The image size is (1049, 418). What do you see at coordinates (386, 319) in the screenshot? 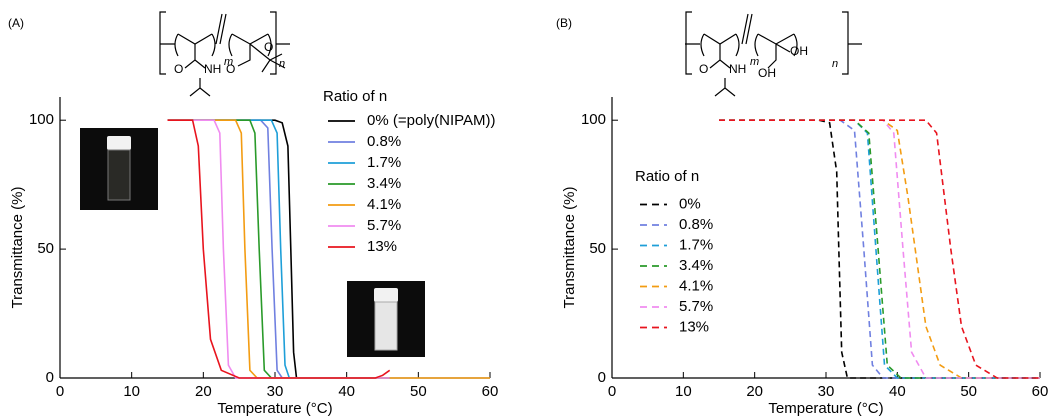
I see `photo-turbid` at bounding box center [386, 319].